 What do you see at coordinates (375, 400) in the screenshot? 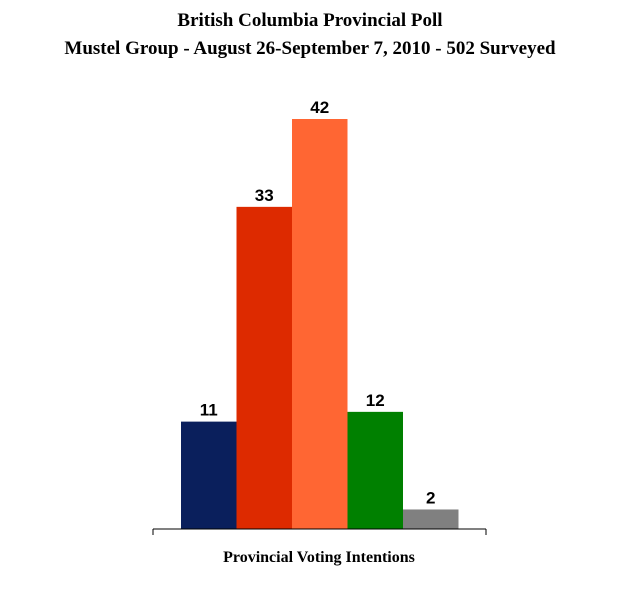
I see `value-label-4: 12` at bounding box center [375, 400].